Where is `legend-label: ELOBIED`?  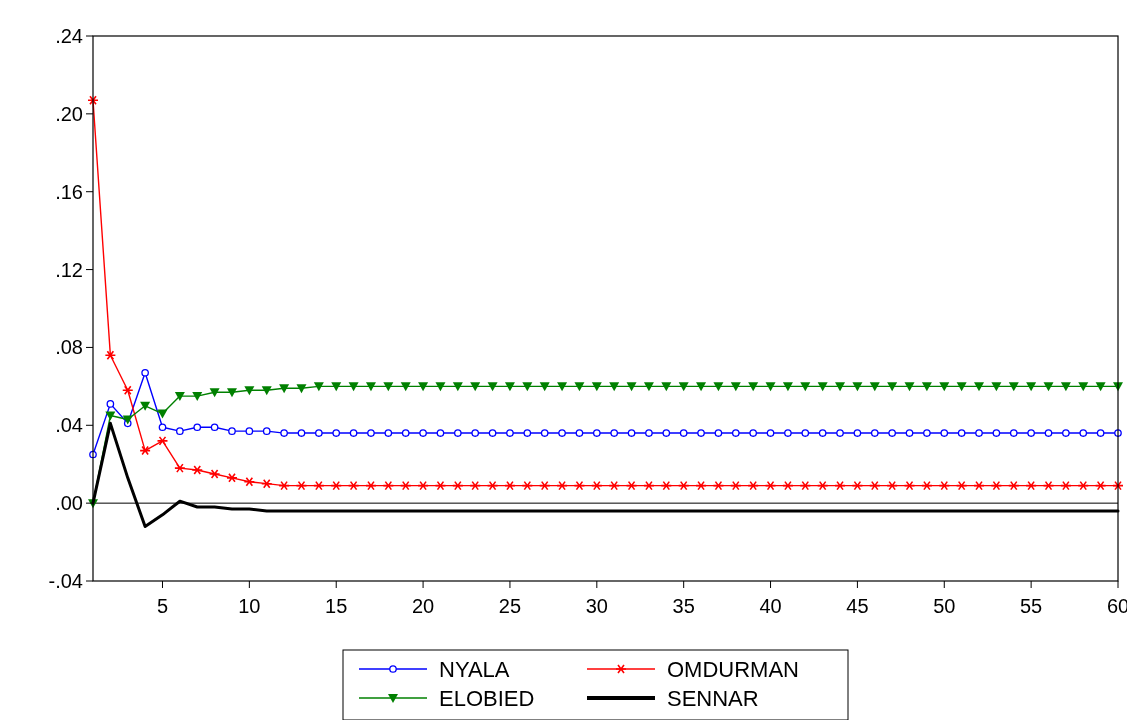 legend-label: ELOBIED is located at coordinates (487, 698).